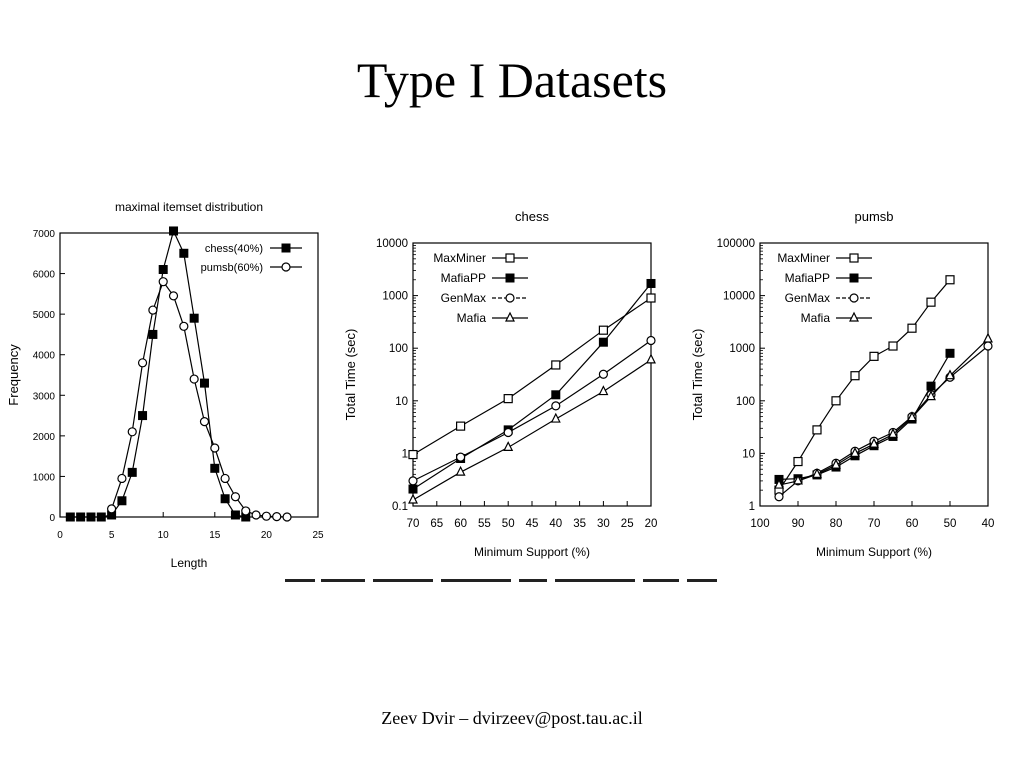 This screenshot has width=1024, height=768. I want to click on y-tick-label: 7000, so click(44, 234).